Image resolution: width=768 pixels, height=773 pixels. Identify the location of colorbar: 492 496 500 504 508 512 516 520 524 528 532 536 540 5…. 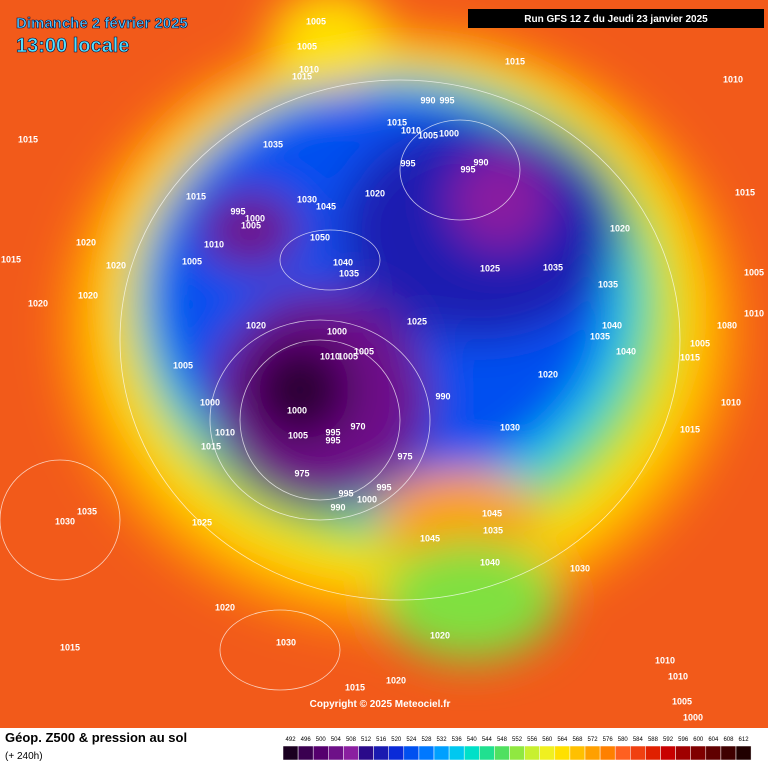
(517, 749).